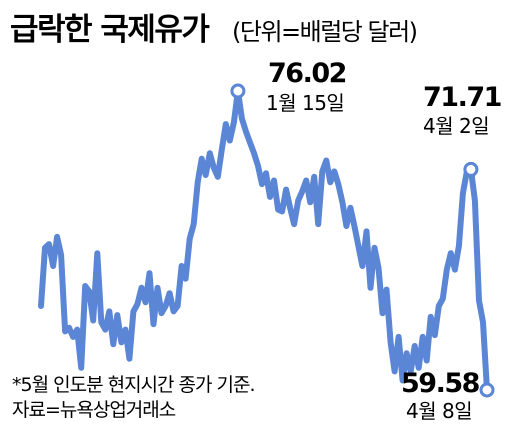 The image size is (523, 440). What do you see at coordinates (110, 30) in the screenshot?
I see `chart-title: 급락한 국제유가` at bounding box center [110, 30].